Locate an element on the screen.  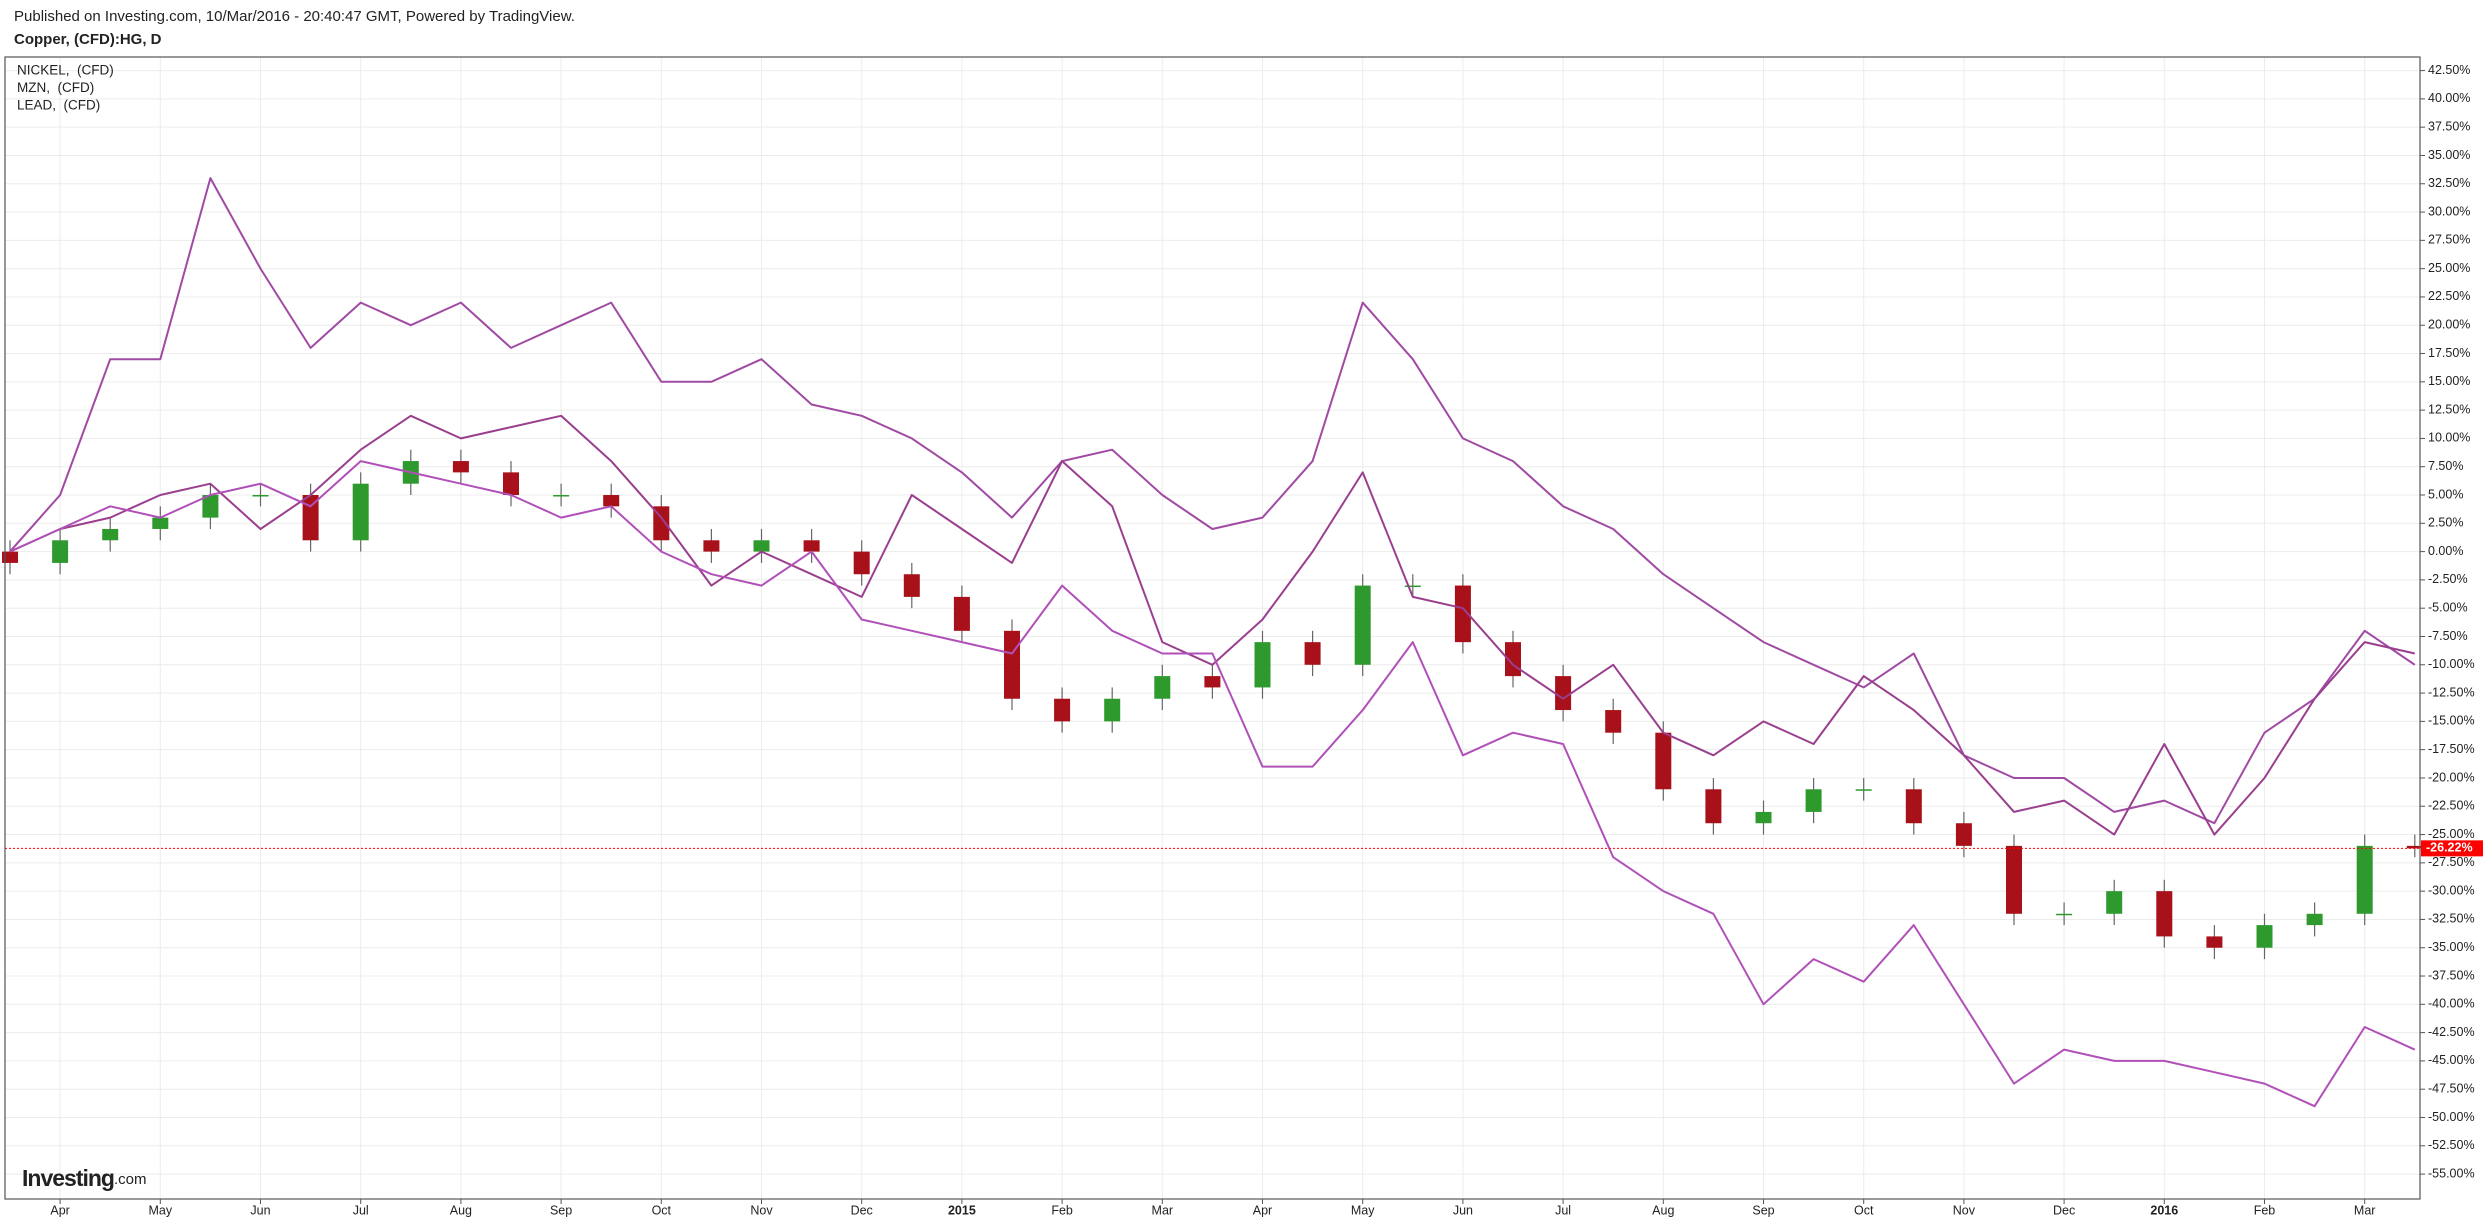
y-tick-label: 7.50% is located at coordinates (2445, 466).